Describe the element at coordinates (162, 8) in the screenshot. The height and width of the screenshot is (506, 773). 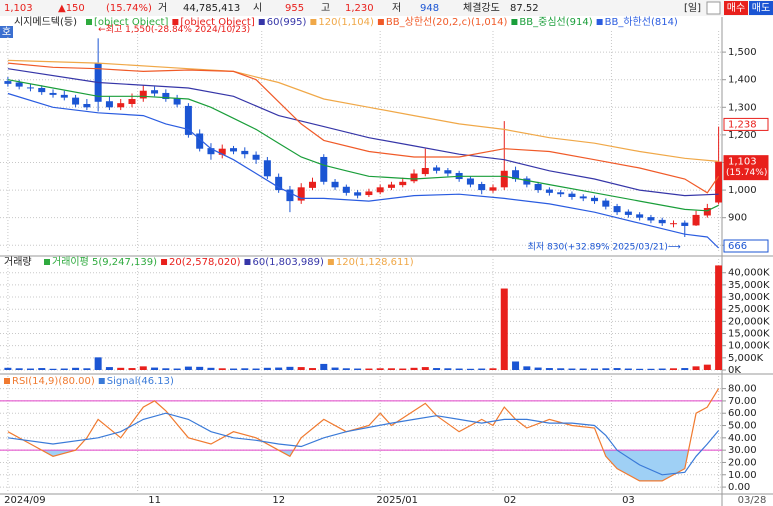
I see `label: 거` at that location.